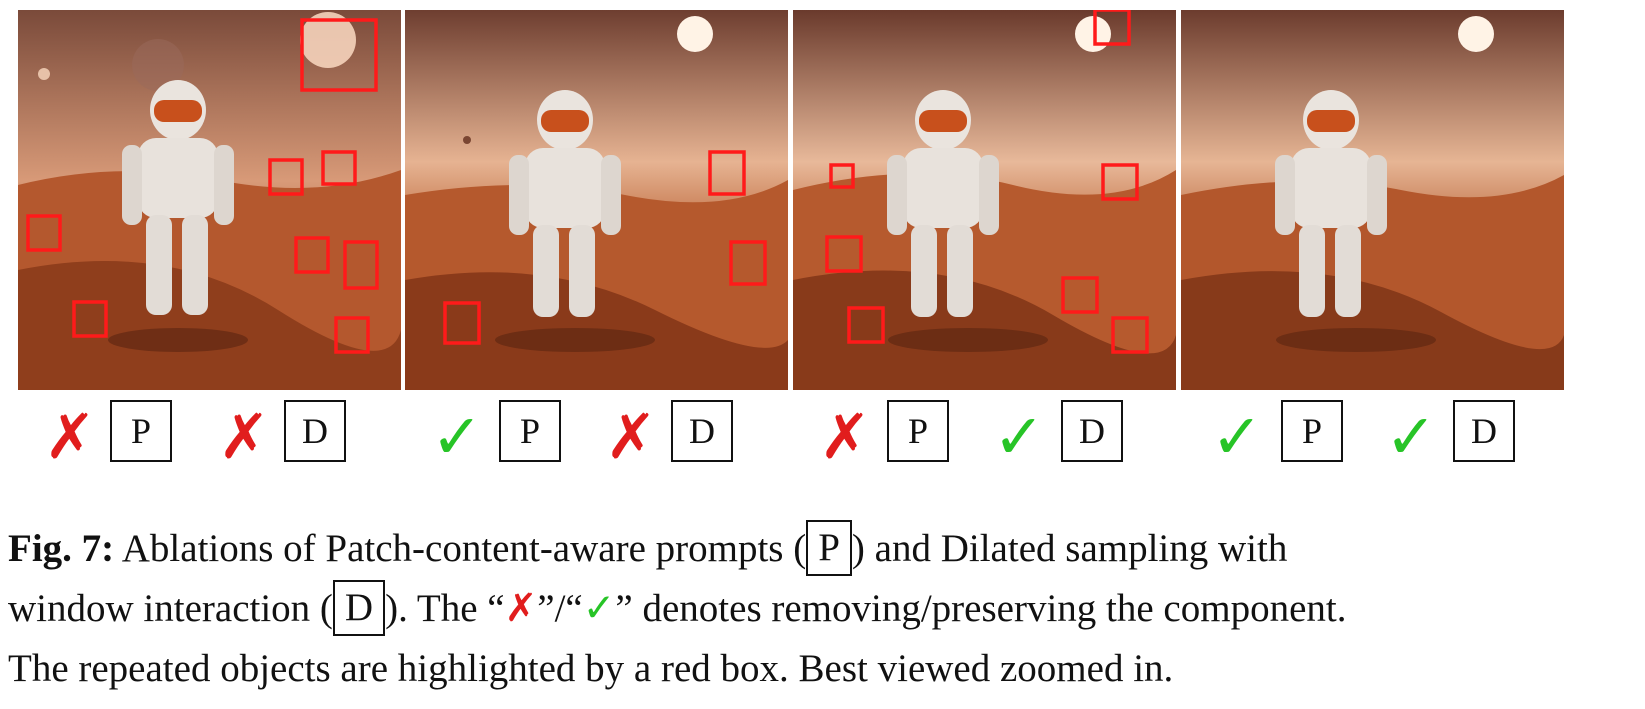 The height and width of the screenshot is (709, 1645). What do you see at coordinates (1372, 434) in the screenshot?
I see `panel-4-ablation-labels: ✓ P ✓ D` at bounding box center [1372, 434].